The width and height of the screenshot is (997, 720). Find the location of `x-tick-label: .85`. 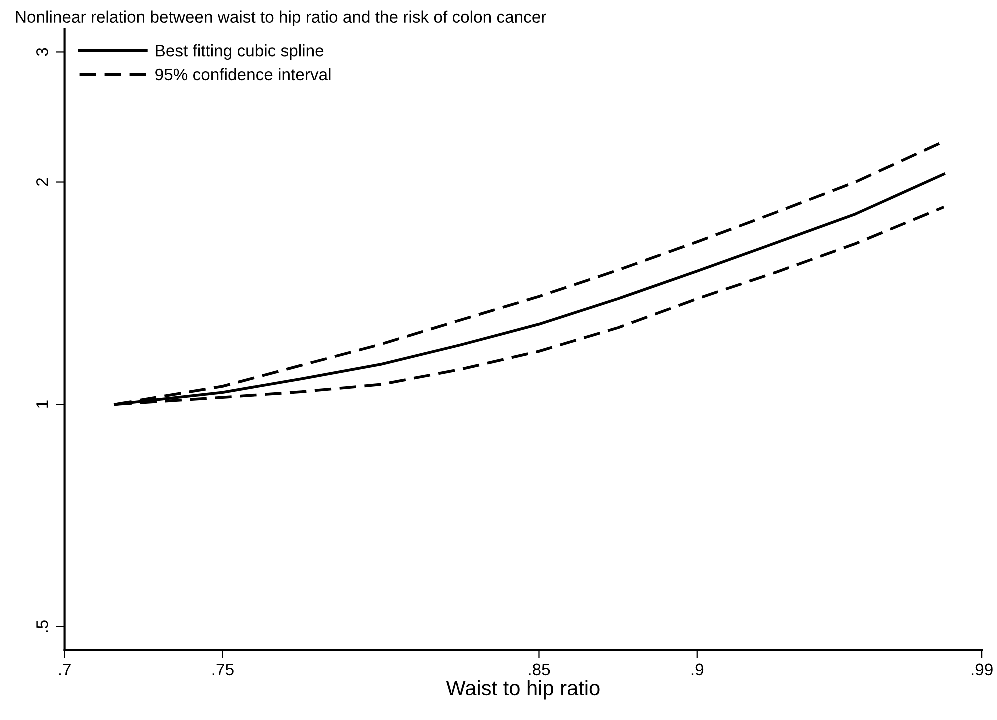

x-tick-label: .85 is located at coordinates (539, 670).